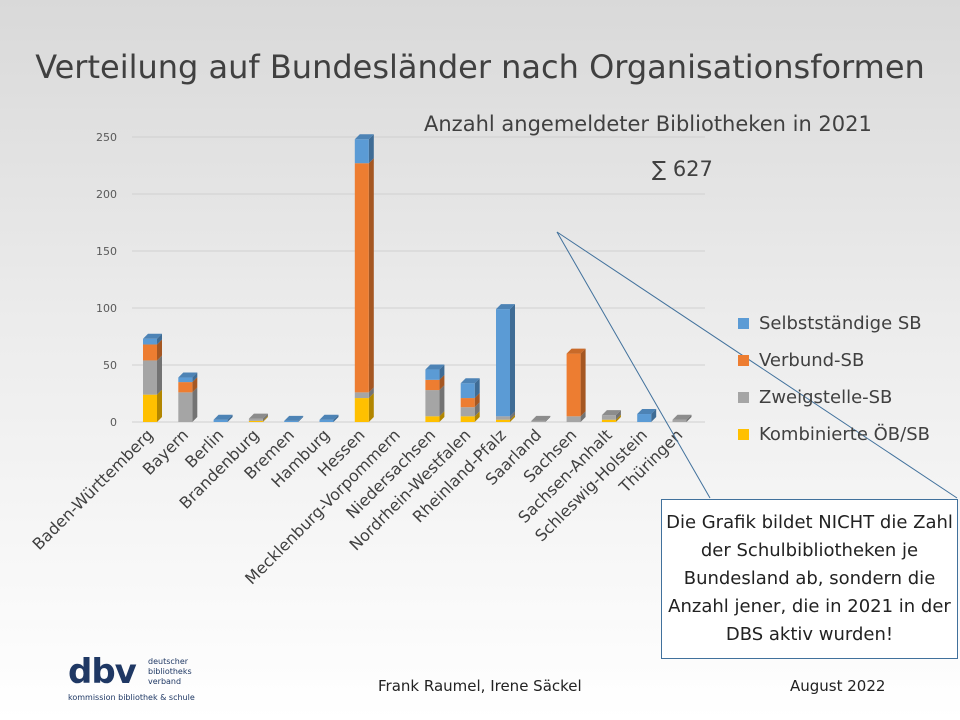 This screenshot has height=720, width=960. Describe the element at coordinates (838, 686) in the screenshot. I see `footer-date: August 2022` at that location.